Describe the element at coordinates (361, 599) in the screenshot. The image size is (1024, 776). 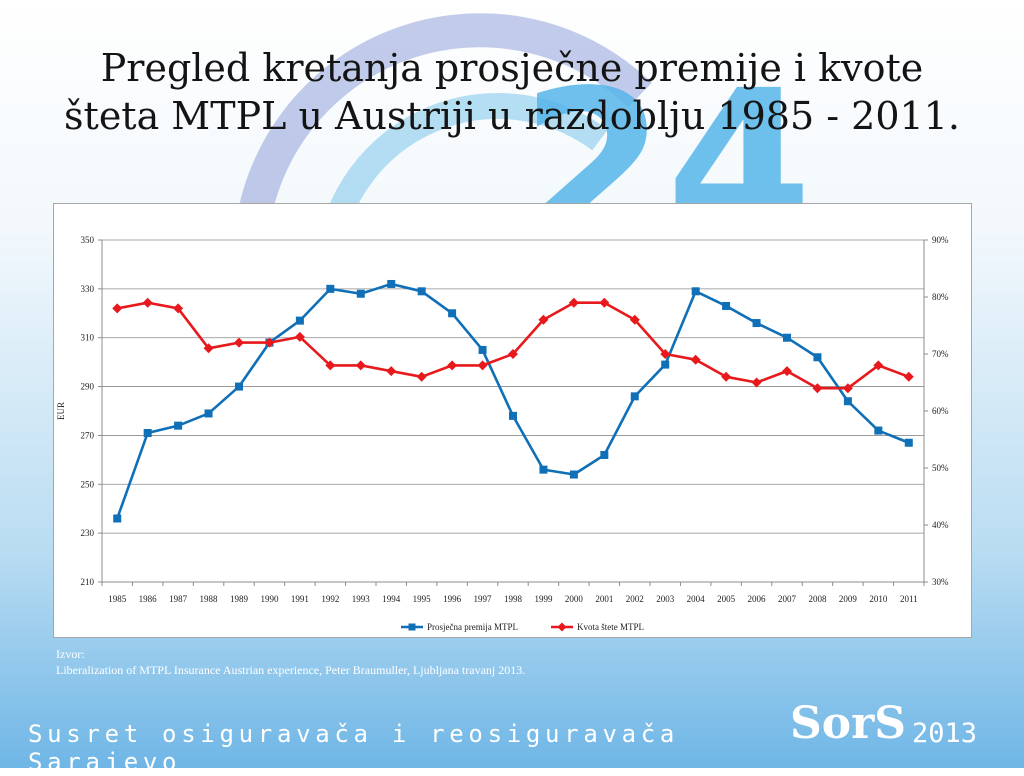
I see `x-tick-label: 1993` at that location.